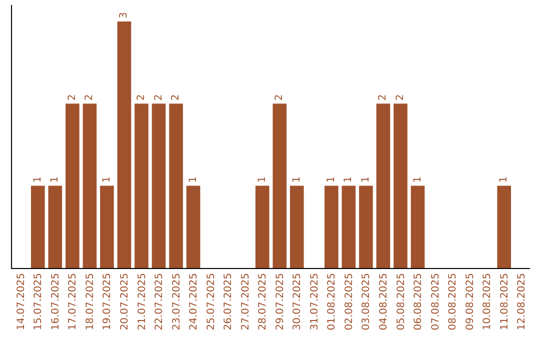 The height and width of the screenshot is (340, 540). Describe the element at coordinates (504, 301) in the screenshot. I see `x-tick-label: 11.08.2025` at that location.